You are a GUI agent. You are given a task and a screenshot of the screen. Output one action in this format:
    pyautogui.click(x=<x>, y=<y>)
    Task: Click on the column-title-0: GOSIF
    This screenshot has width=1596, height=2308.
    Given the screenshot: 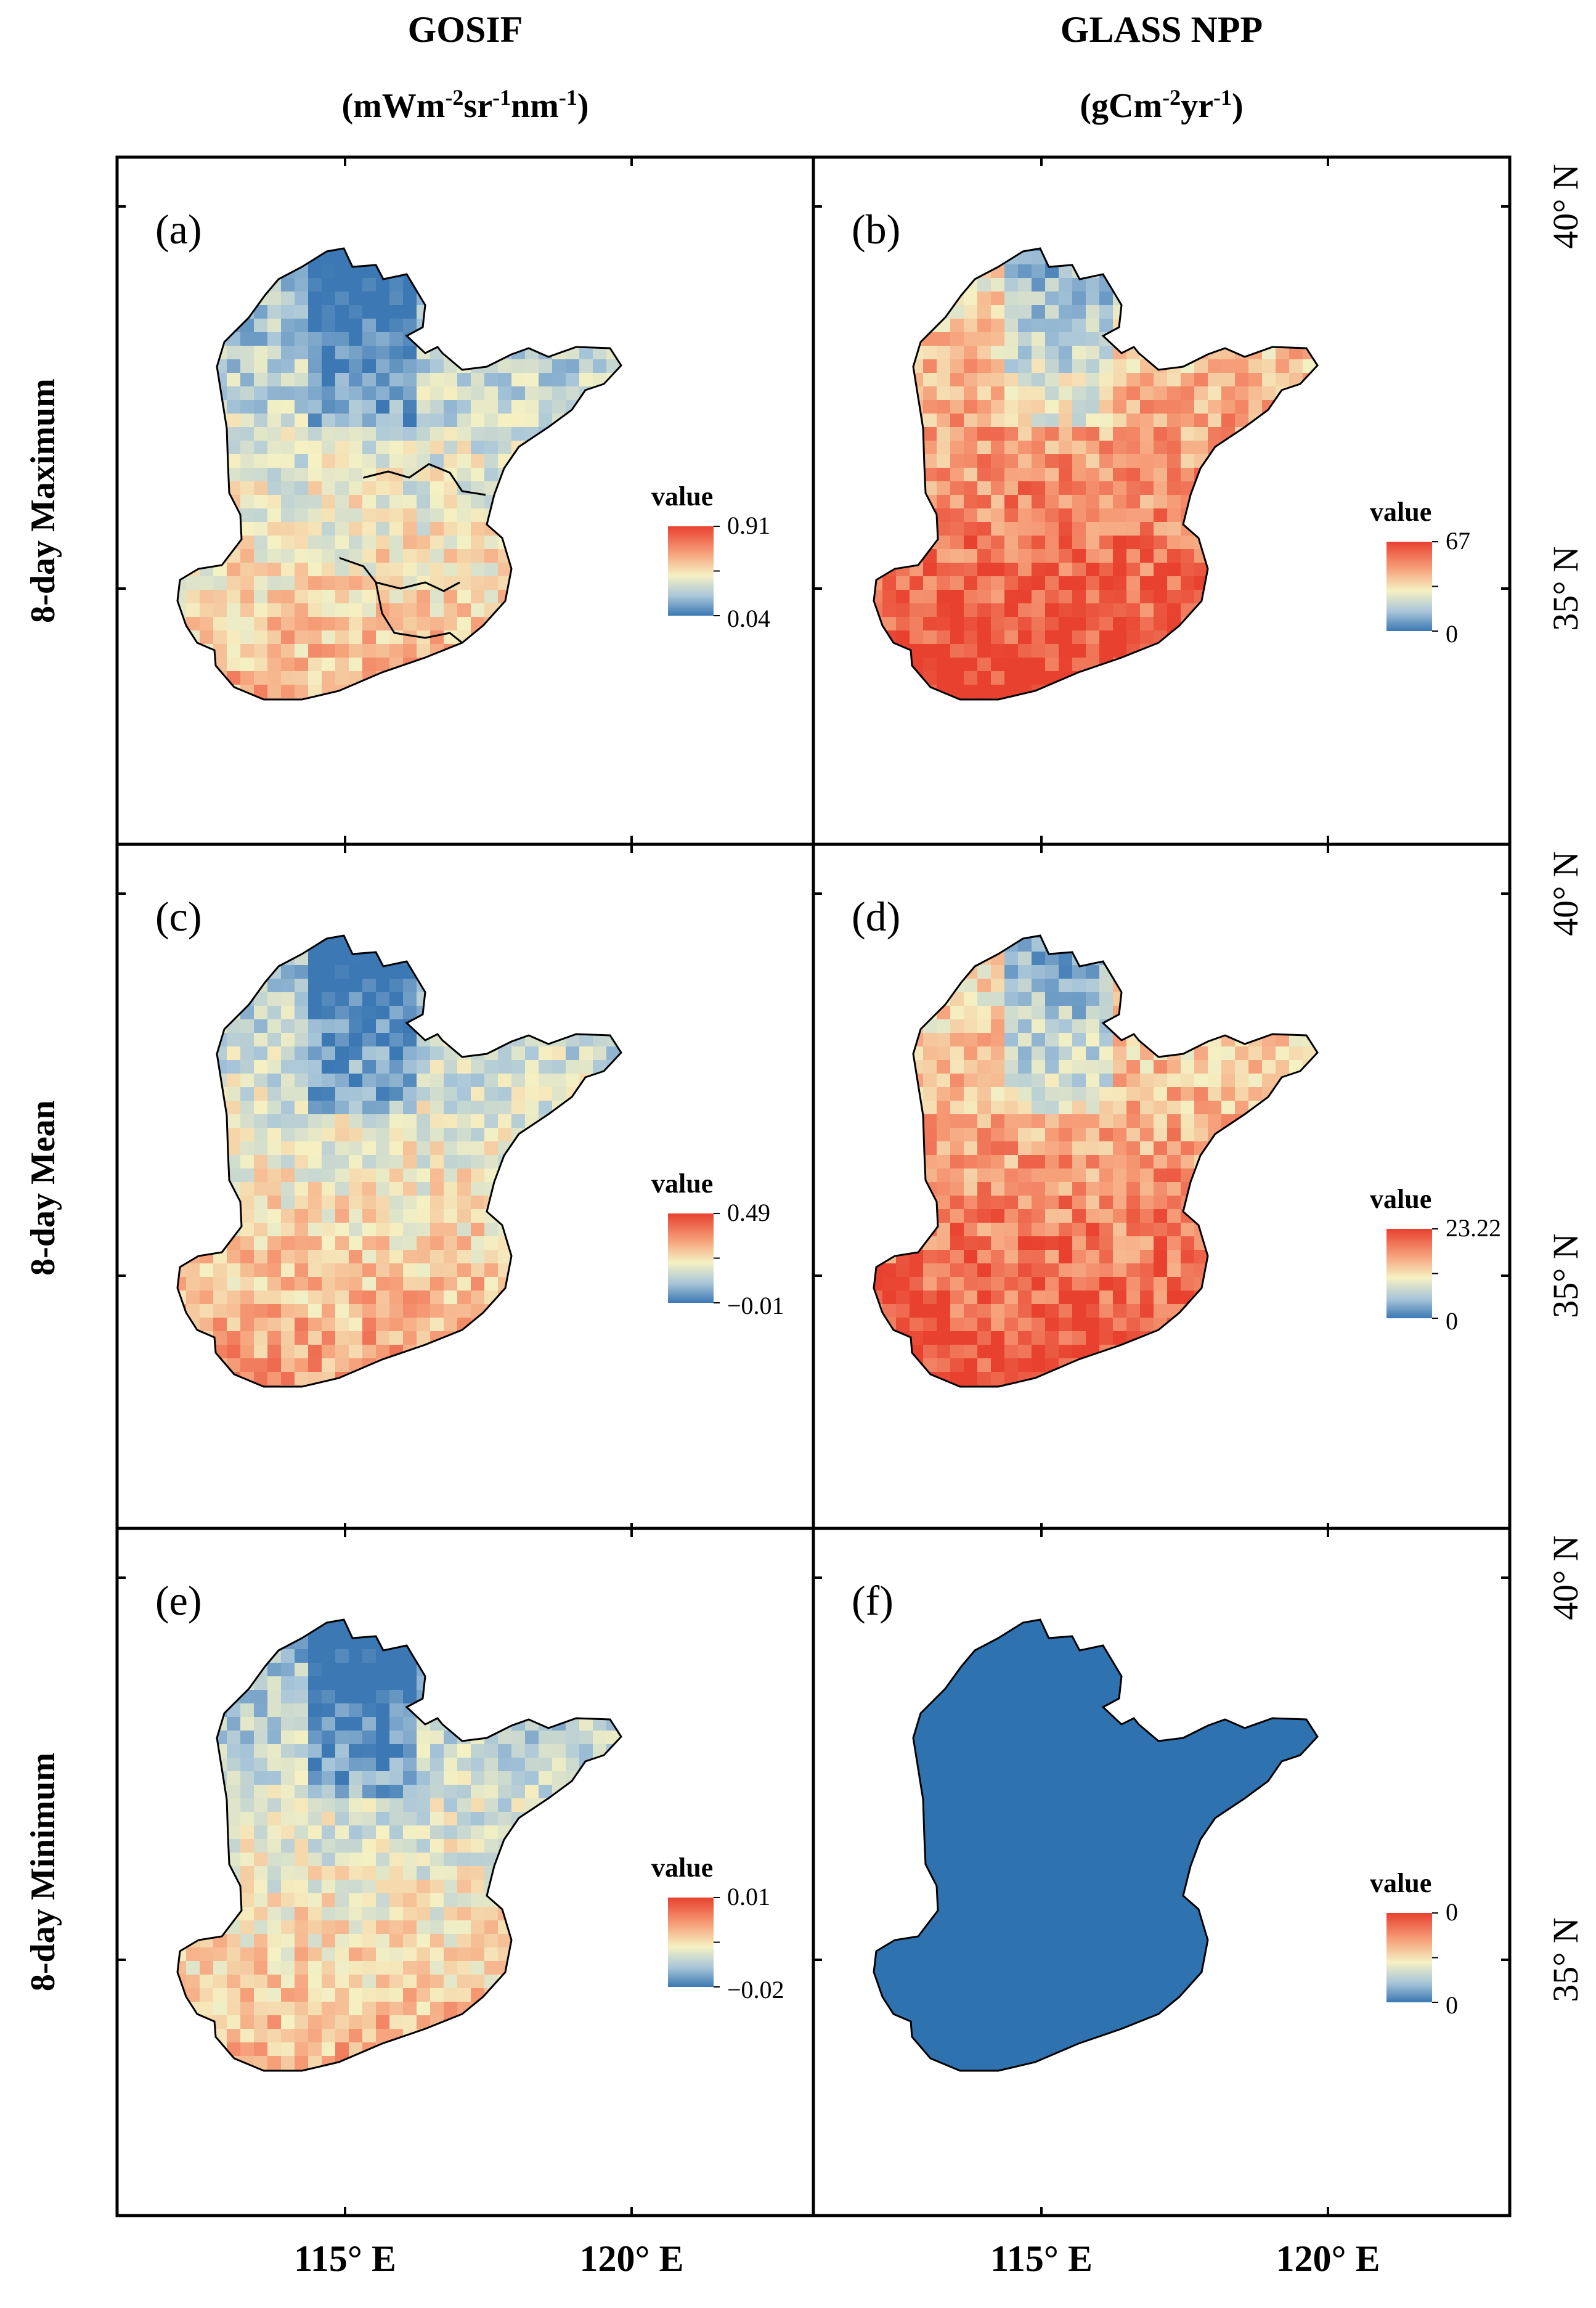 What is the action you would take?
    pyautogui.click(x=465, y=29)
    